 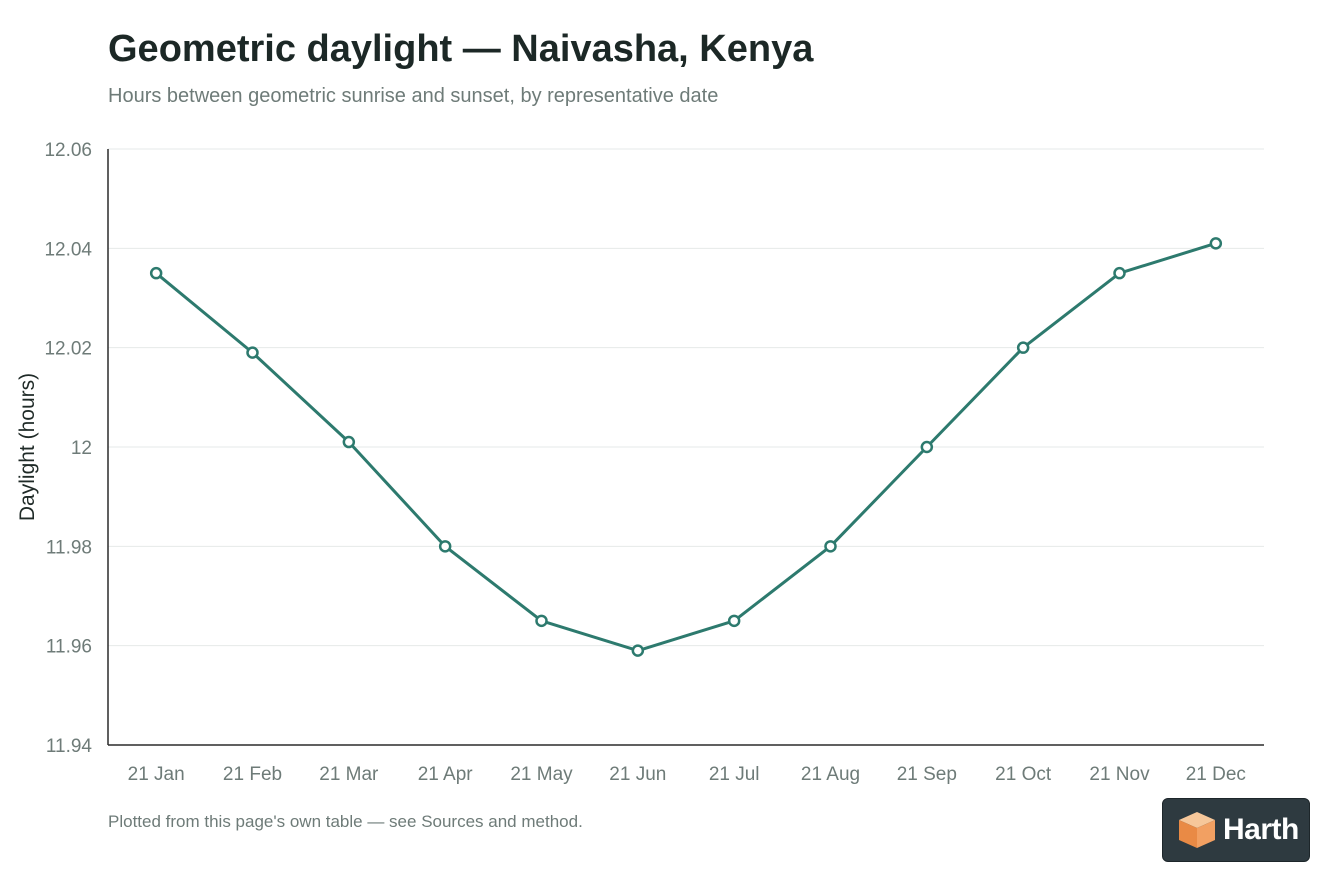 What do you see at coordinates (446, 774) in the screenshot?
I see `x-tick-label: 21 Apr` at bounding box center [446, 774].